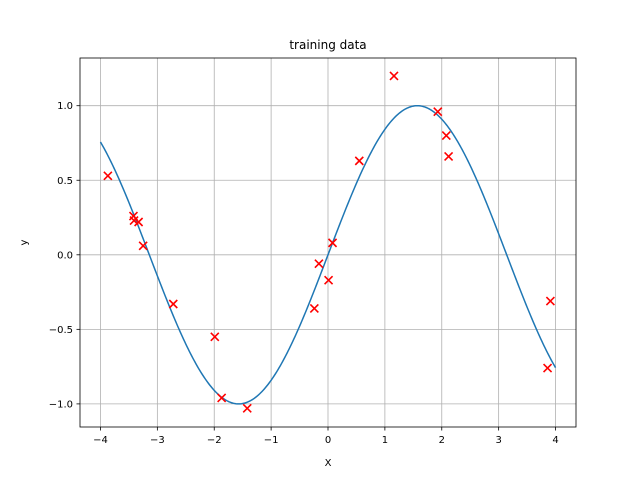 Image resolution: width=640 pixels, height=480 pixels. I want to click on y-axis-ticks: −1.0 −0.5 0.0 0.5 1.0, so click(64, 255).